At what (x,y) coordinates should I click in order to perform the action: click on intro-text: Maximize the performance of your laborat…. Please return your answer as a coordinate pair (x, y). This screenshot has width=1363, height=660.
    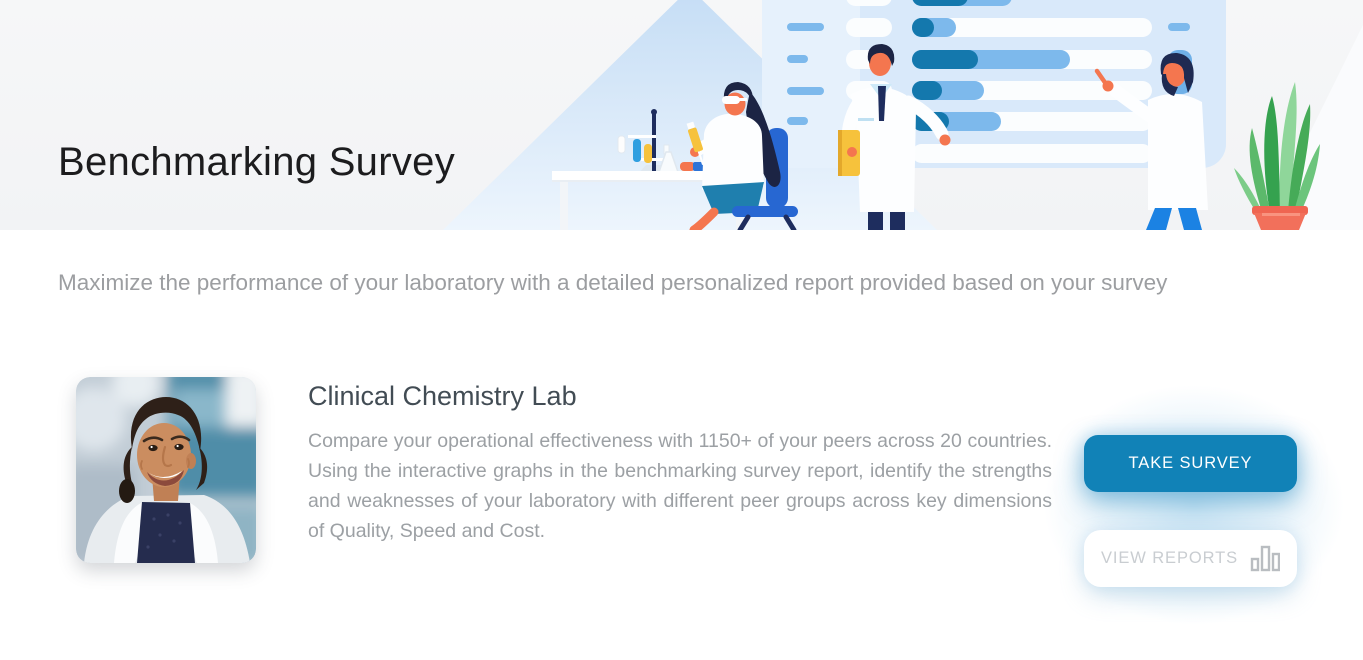
    Looking at the image, I should click on (613, 282).